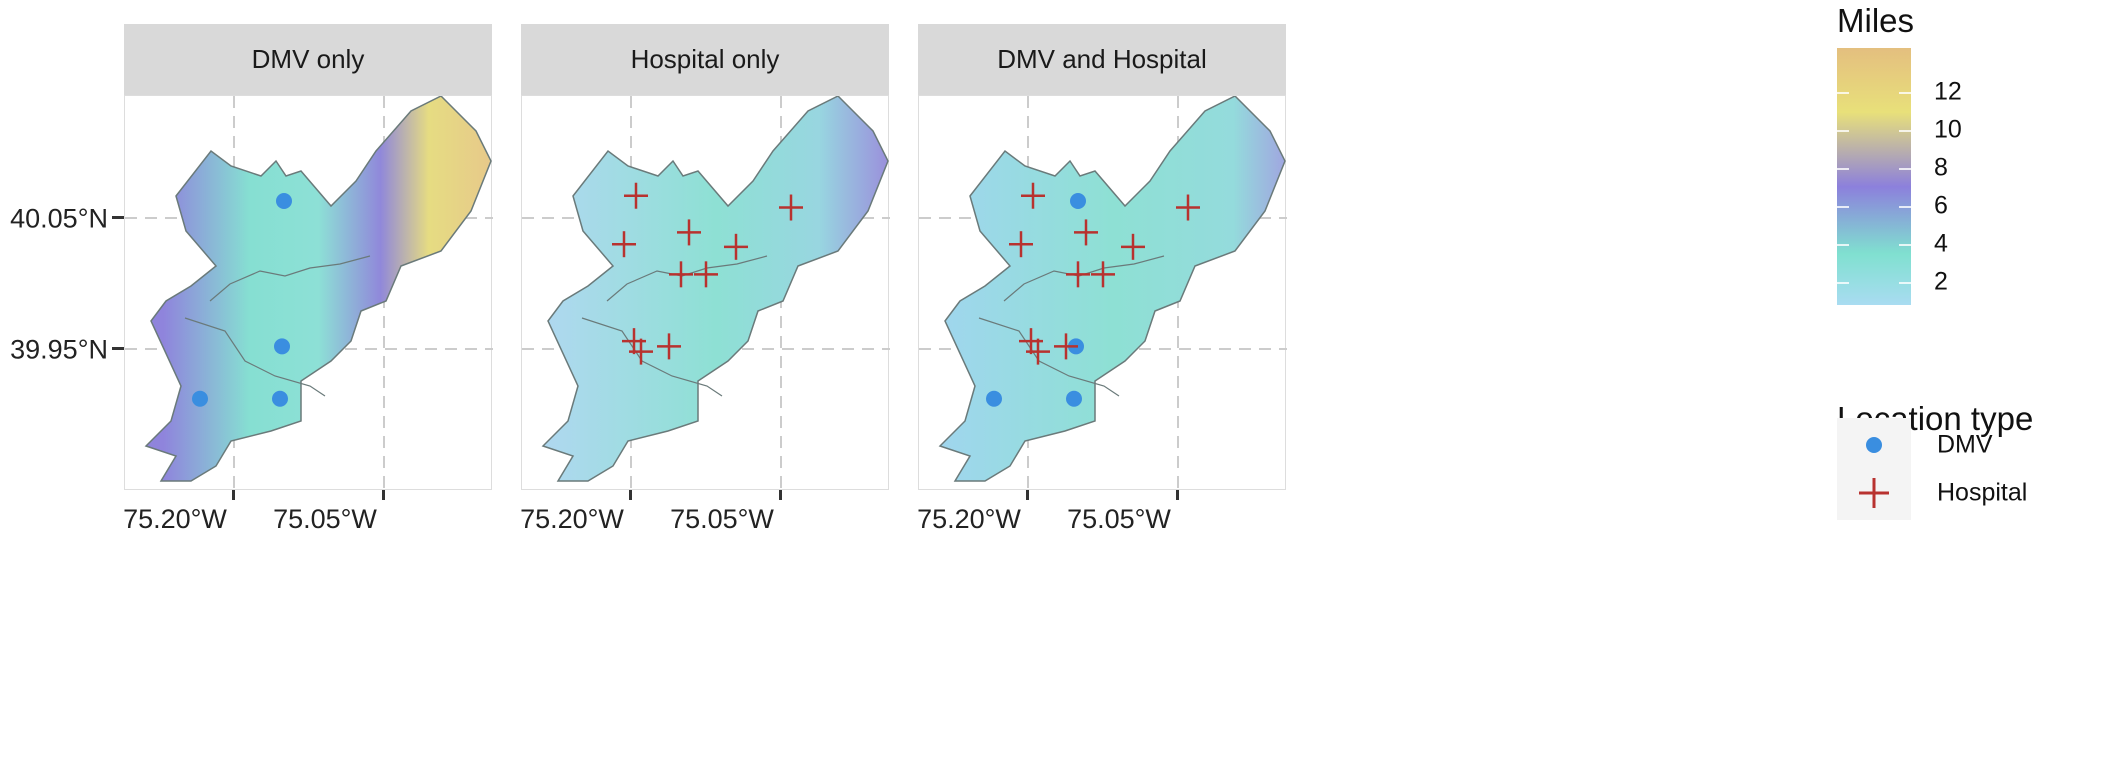  Describe the element at coordinates (59, 218) in the screenshot. I see `y-tick-label: 40.05°N` at that location.